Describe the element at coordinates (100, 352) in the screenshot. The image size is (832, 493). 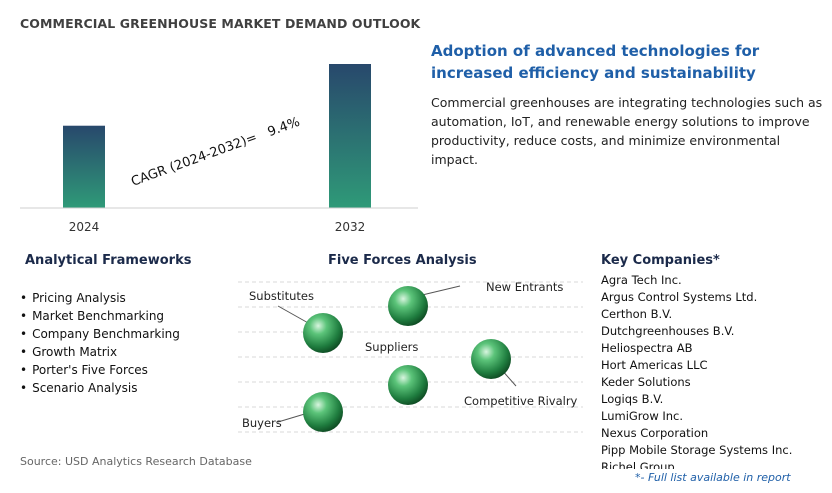
I see `list-item: Growth Matrix` at that location.